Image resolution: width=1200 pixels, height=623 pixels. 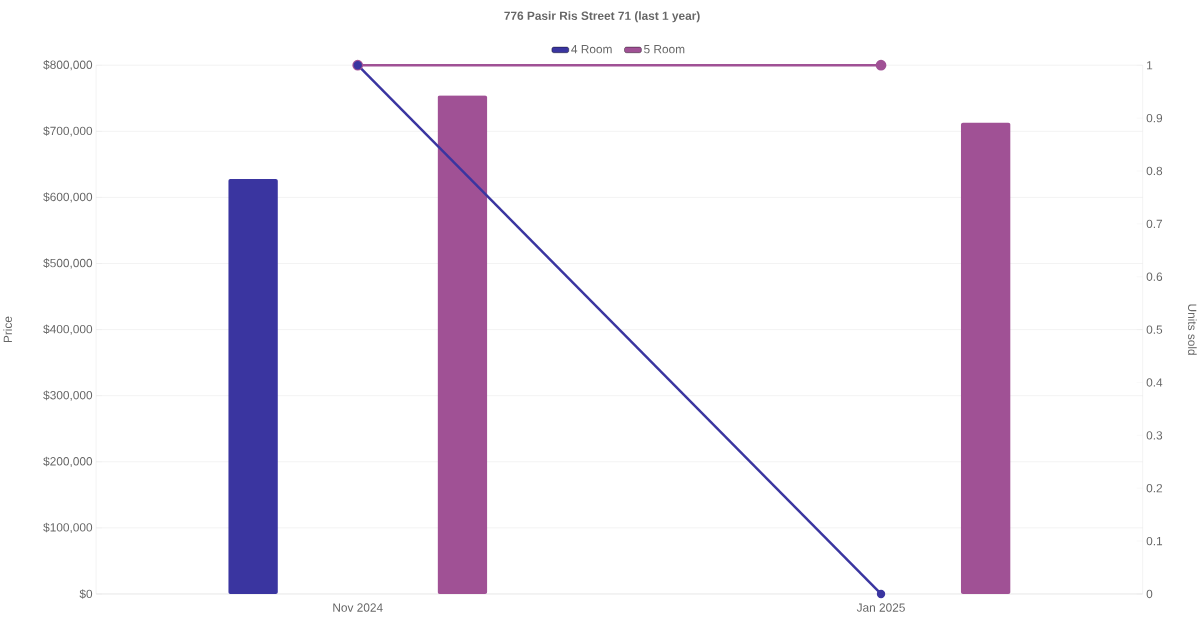 What do you see at coordinates (1192, 330) in the screenshot?
I see `y2-axis-title: Units sold` at bounding box center [1192, 330].